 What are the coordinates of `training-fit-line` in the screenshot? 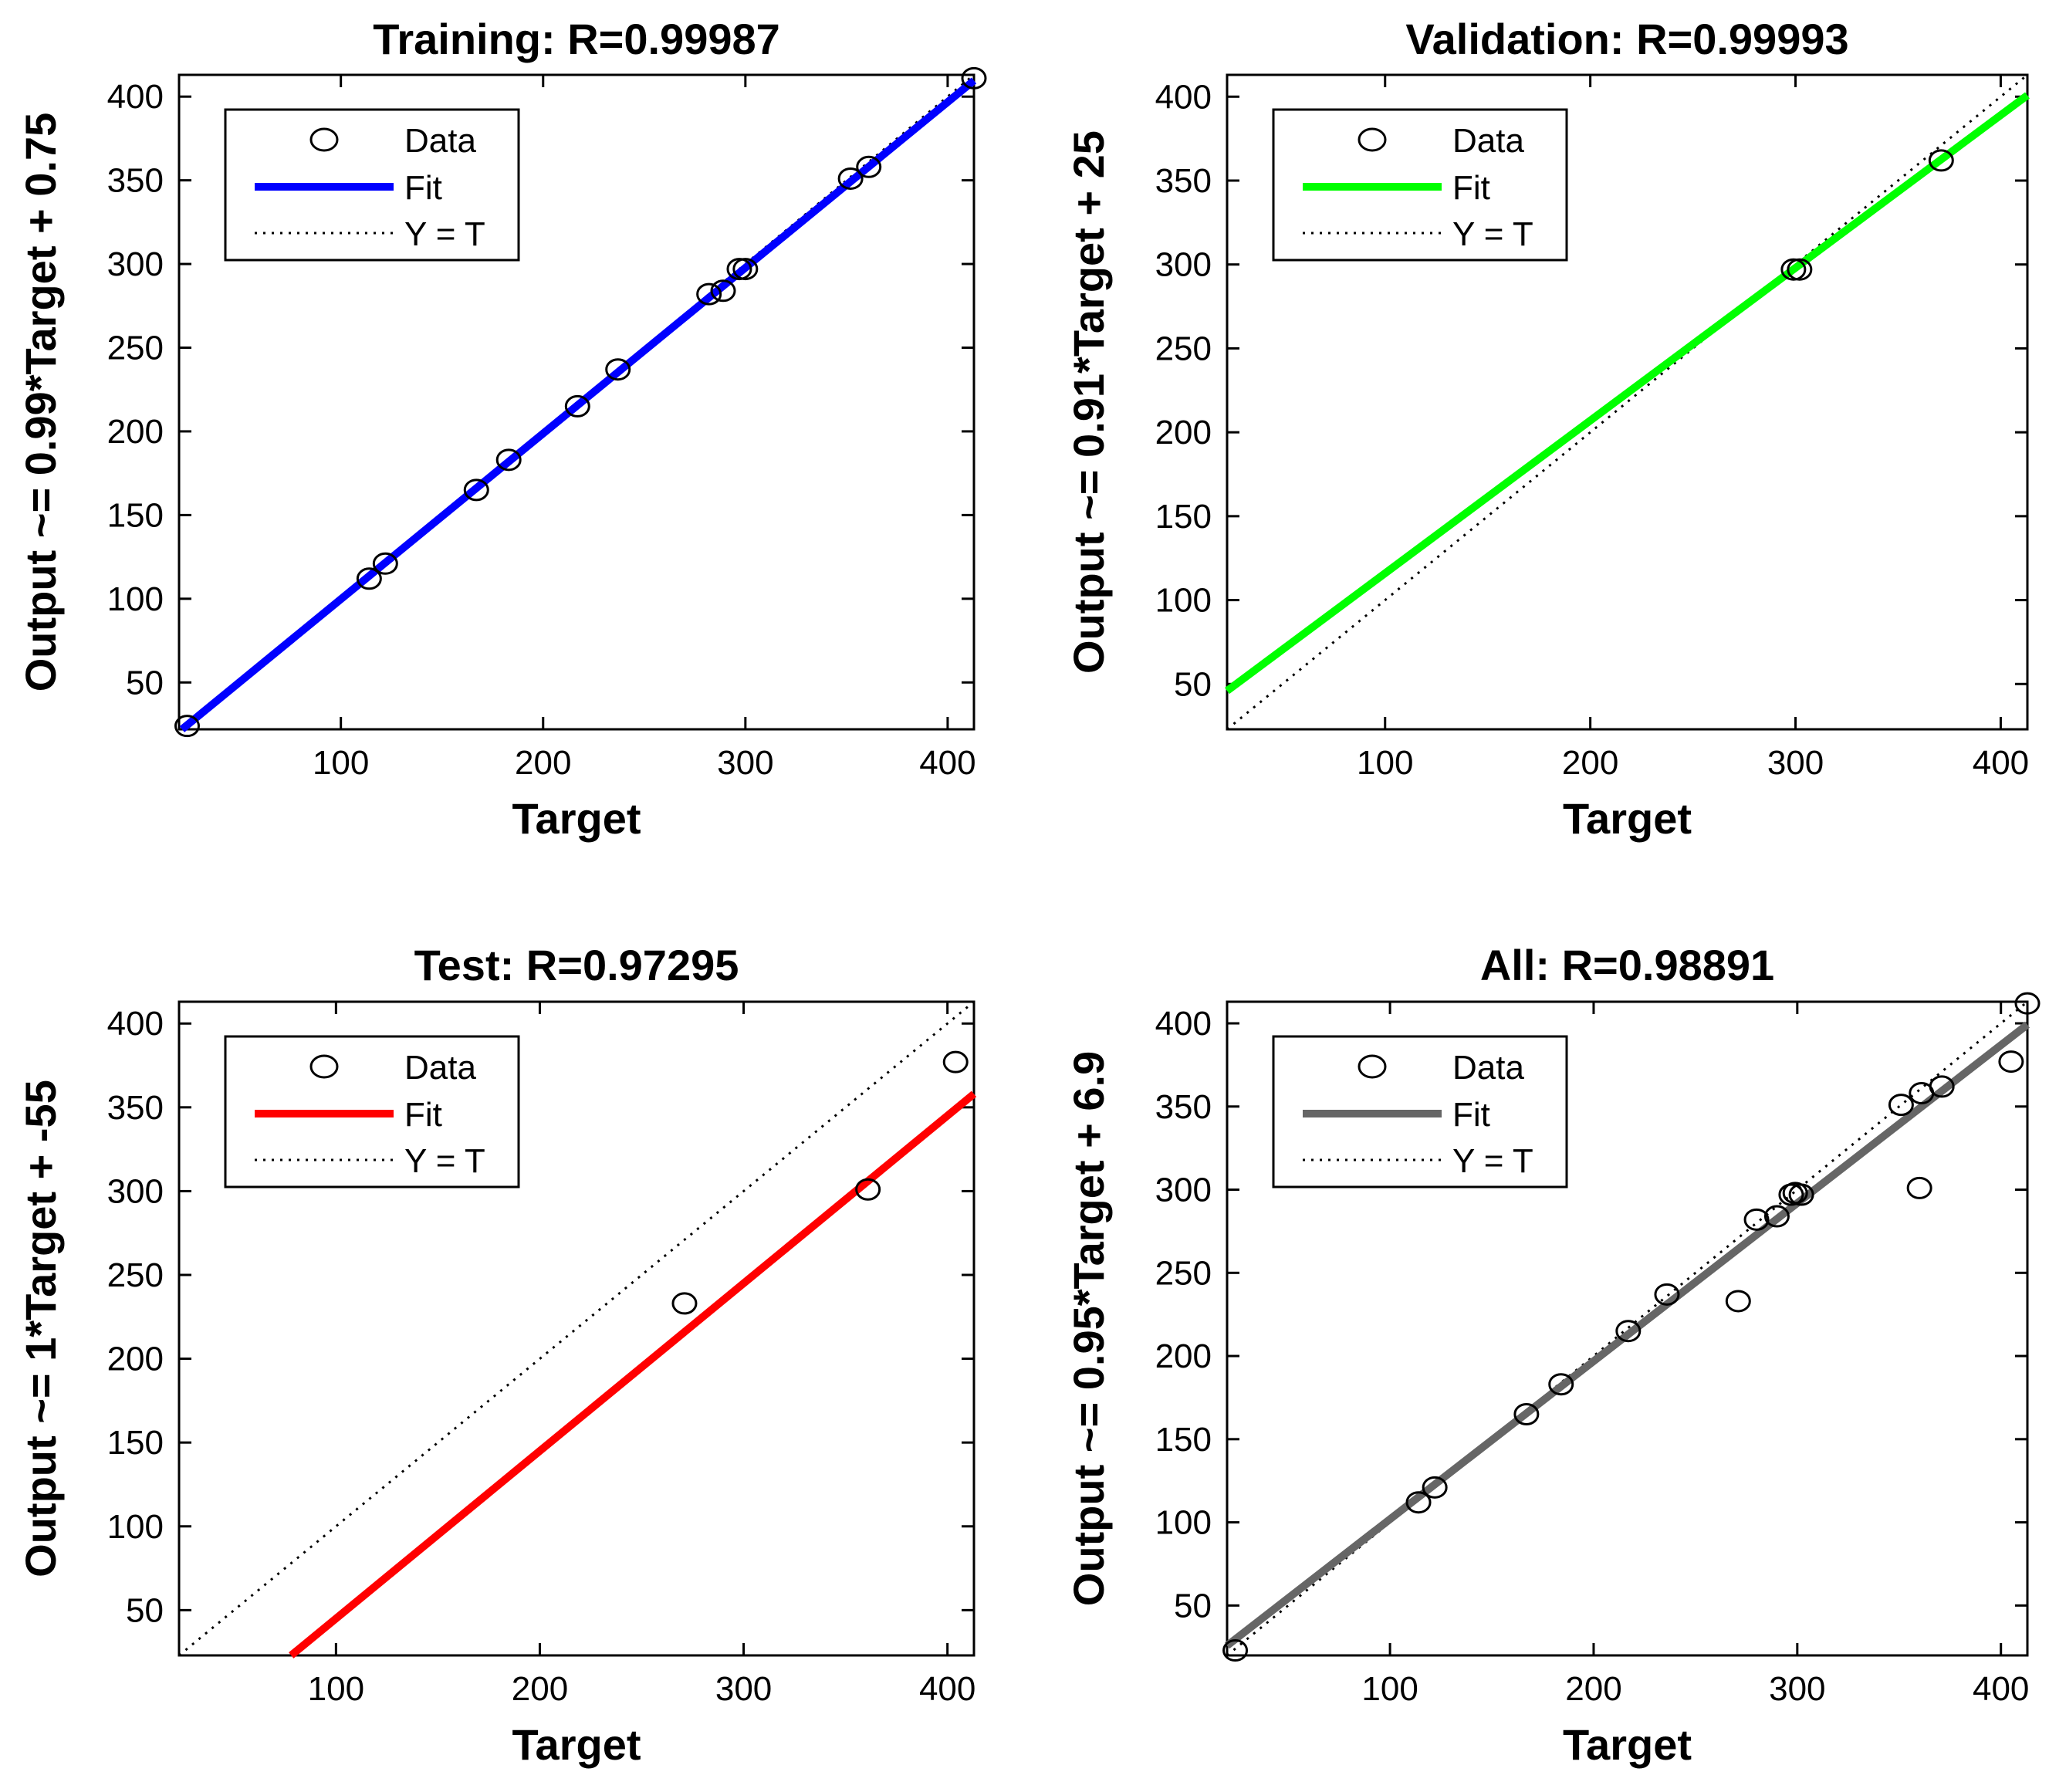 It's located at (578, 405).